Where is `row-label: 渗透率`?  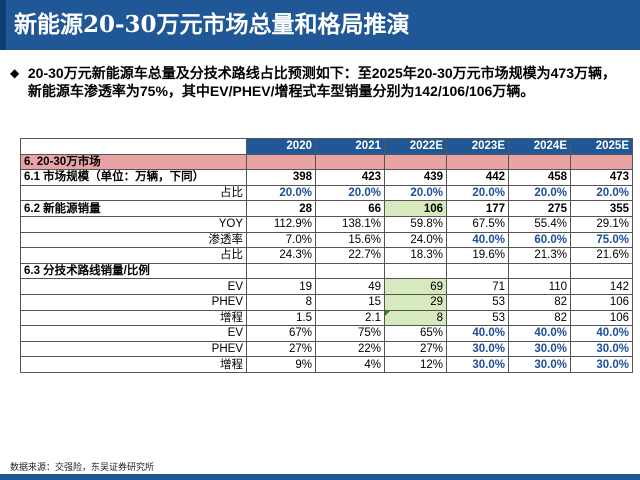
row-label: 渗透率 is located at coordinates (133, 240).